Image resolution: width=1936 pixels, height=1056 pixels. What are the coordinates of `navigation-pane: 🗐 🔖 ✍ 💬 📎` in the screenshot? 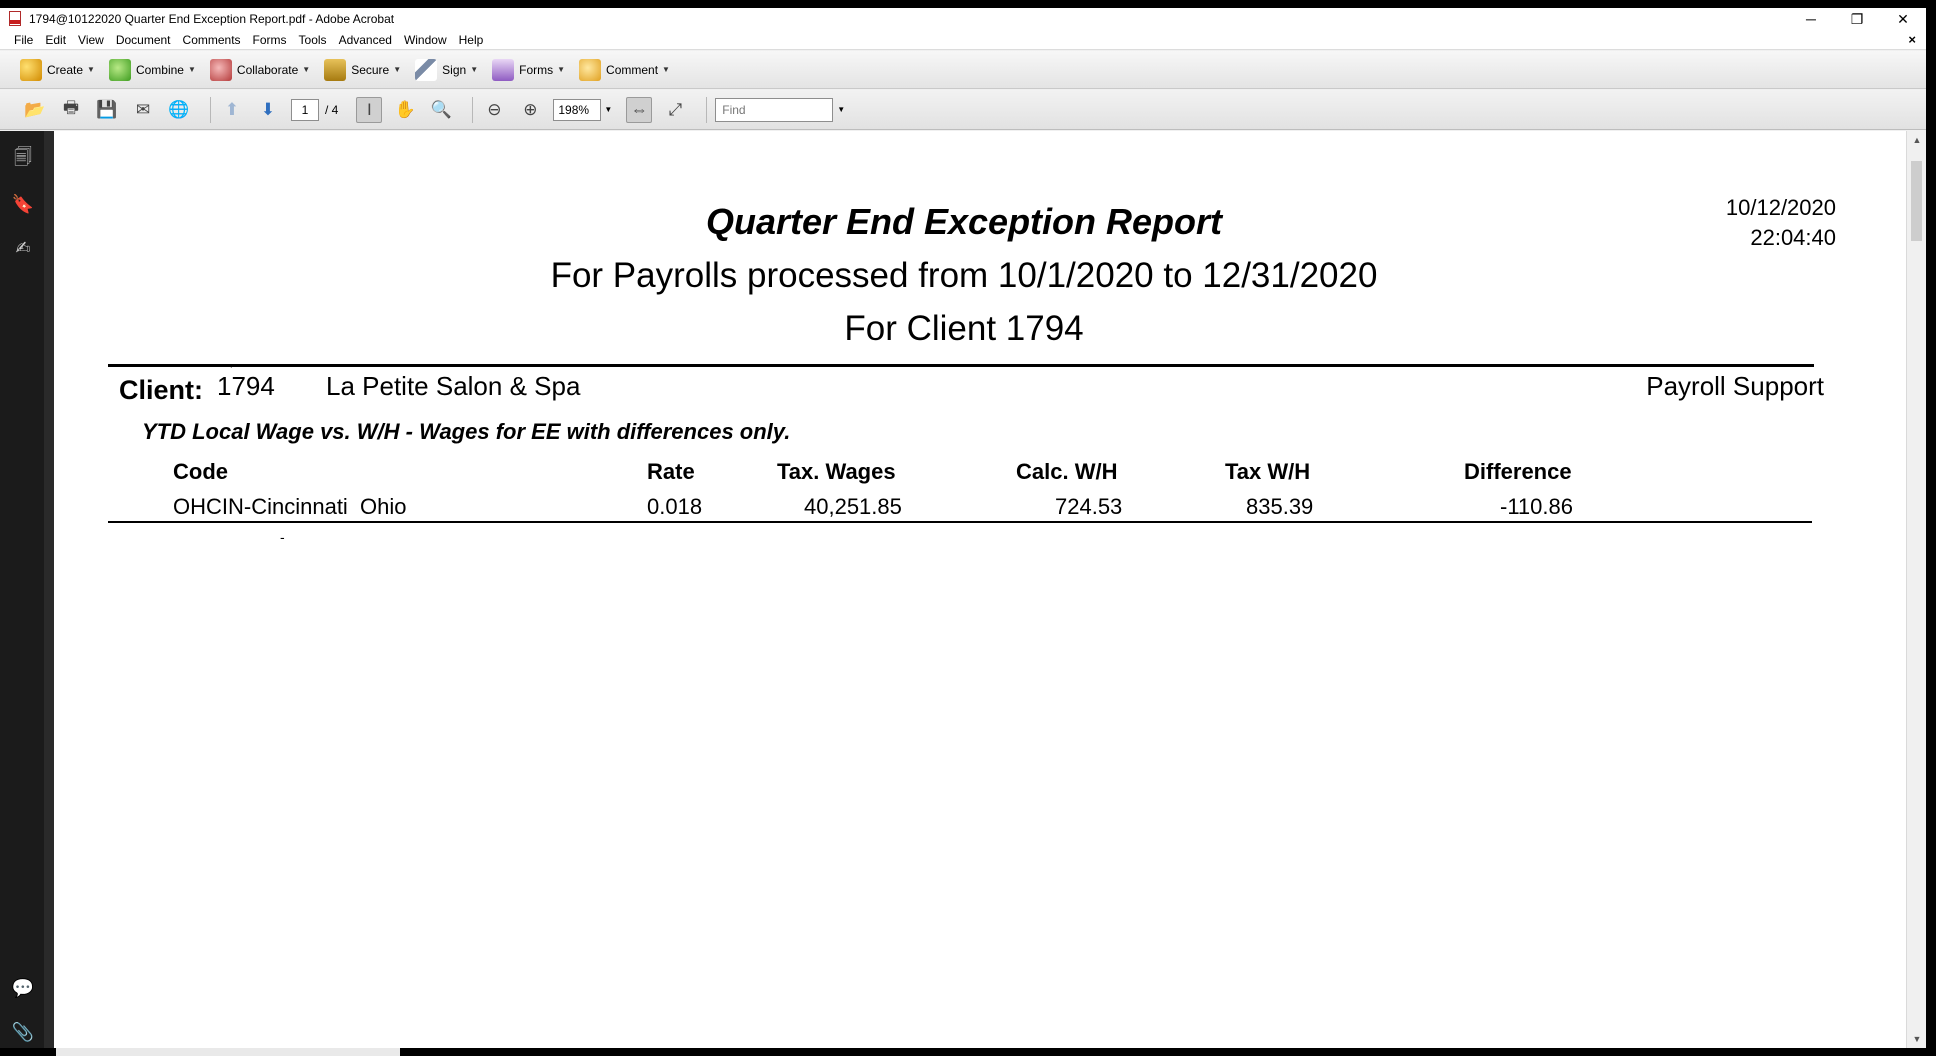 It's located at (22, 589).